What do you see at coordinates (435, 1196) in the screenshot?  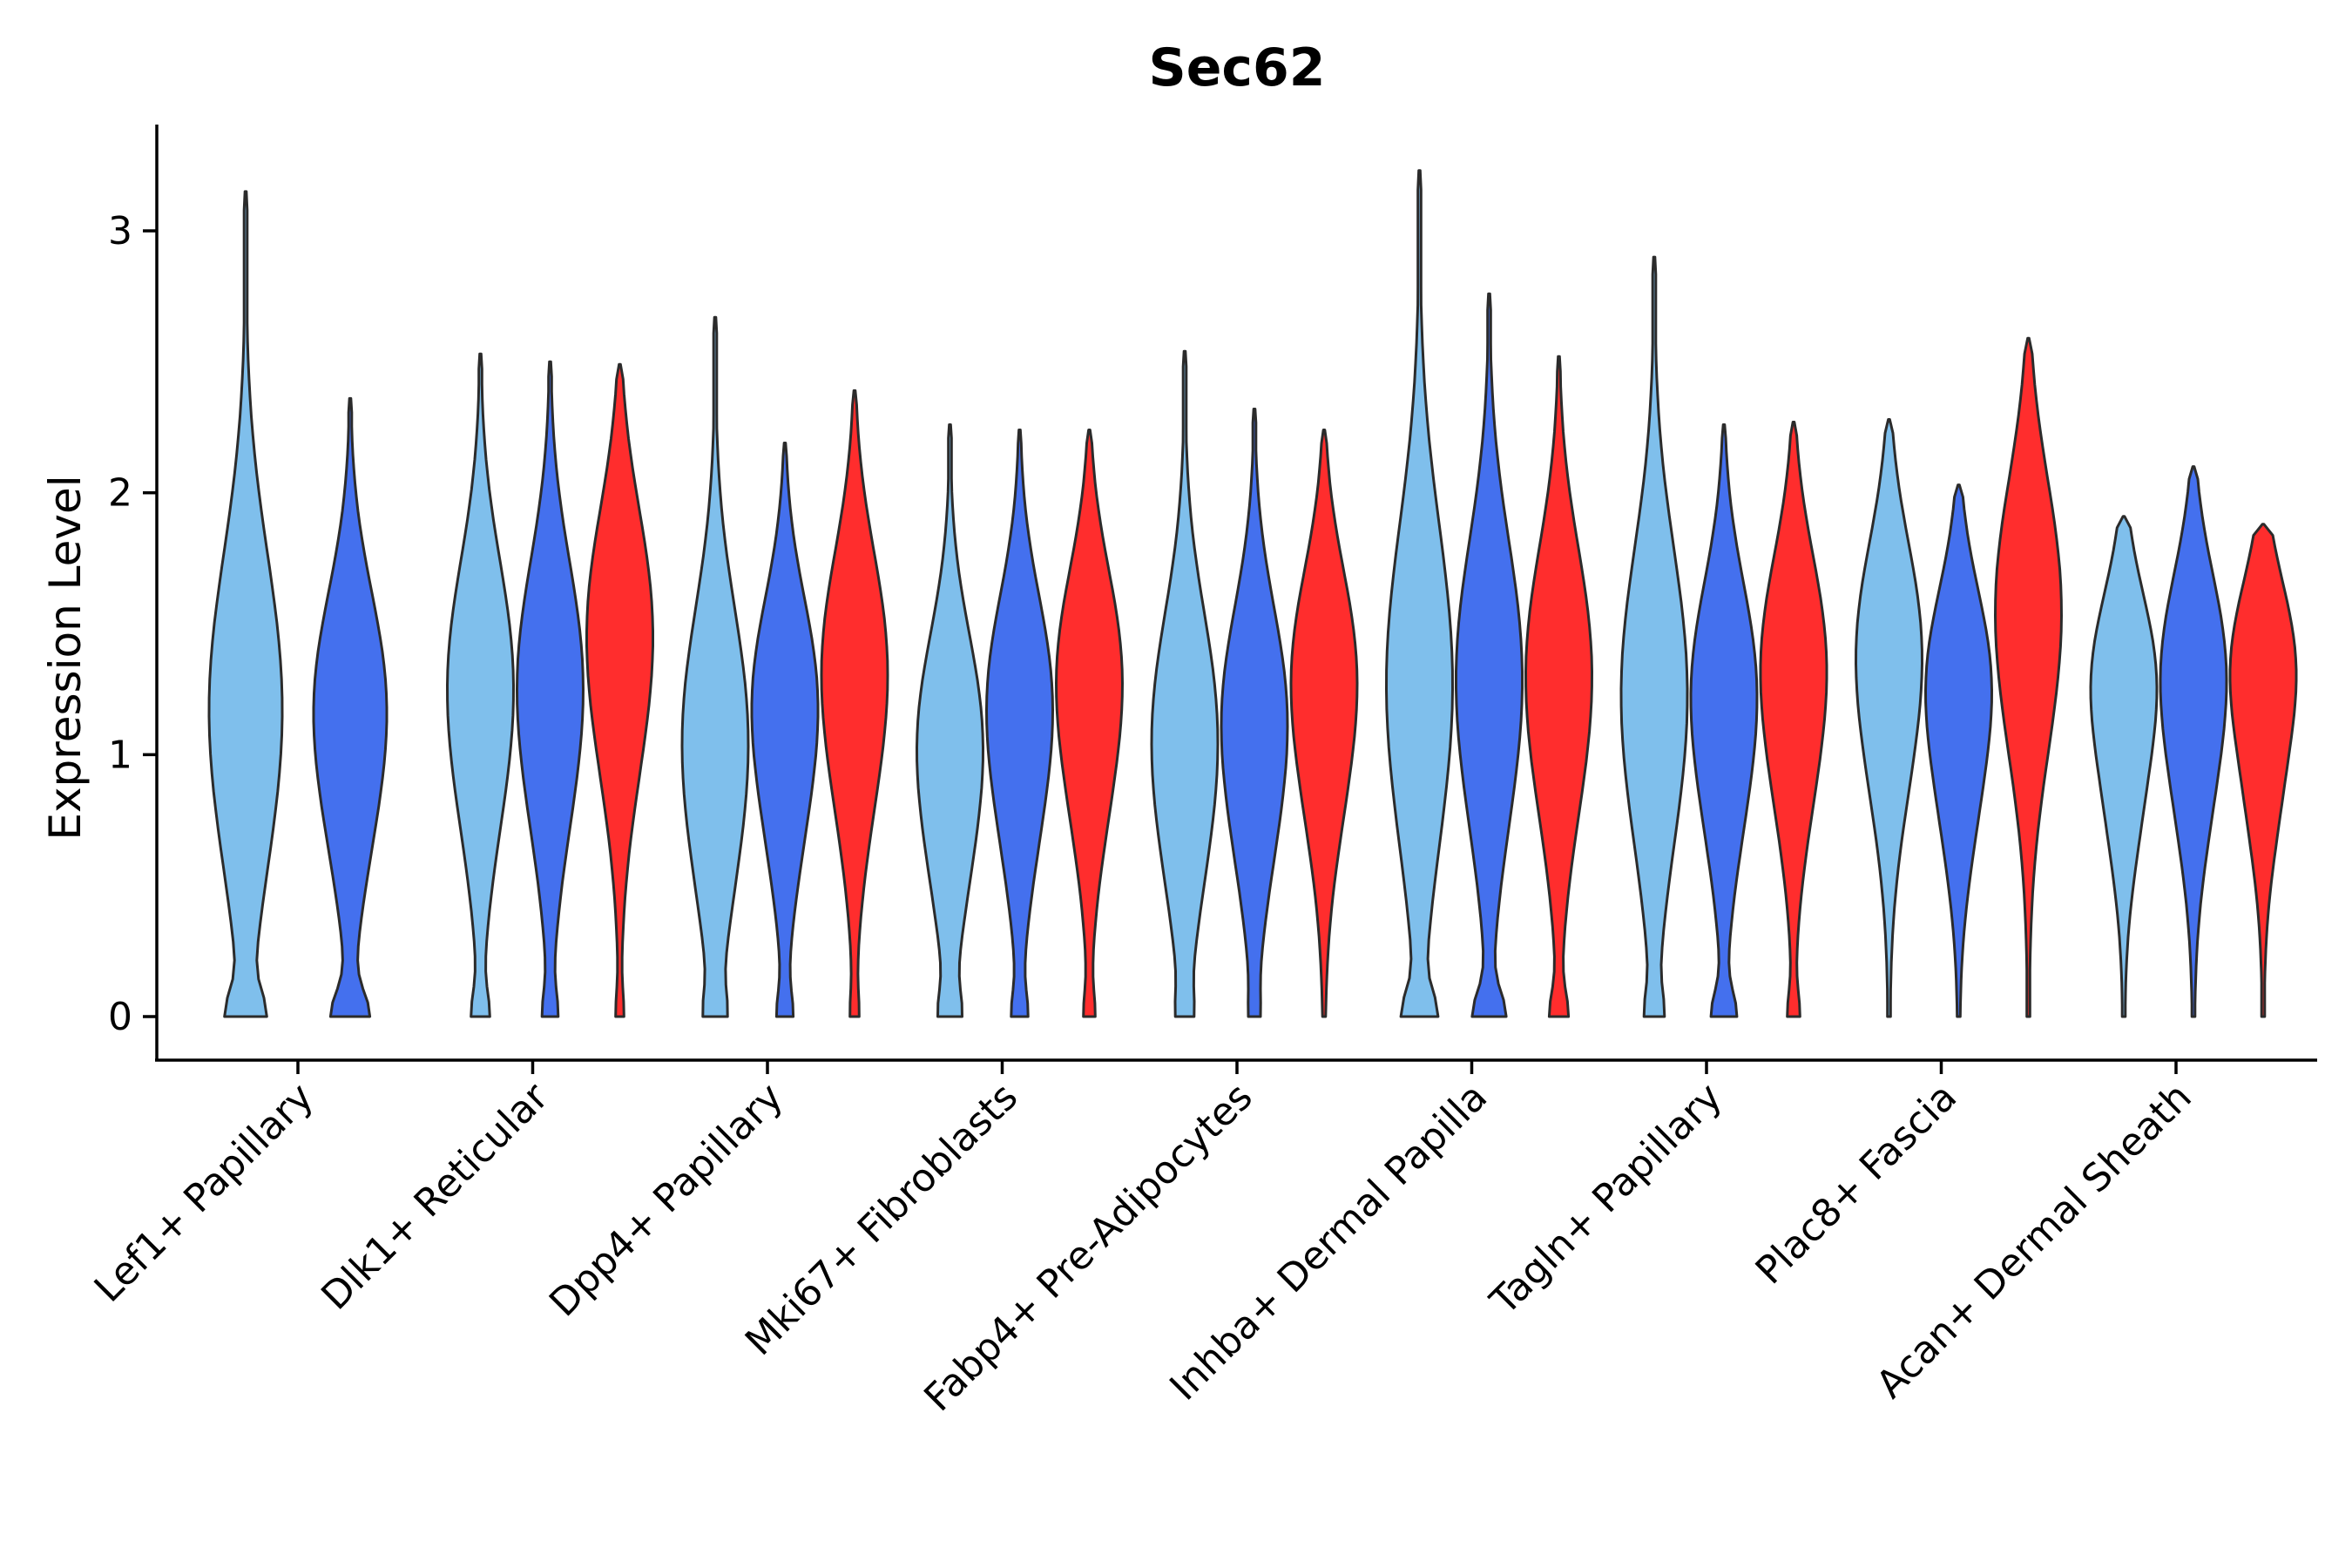 I see `x-category-label: Dlk1+ Reticular` at bounding box center [435, 1196].